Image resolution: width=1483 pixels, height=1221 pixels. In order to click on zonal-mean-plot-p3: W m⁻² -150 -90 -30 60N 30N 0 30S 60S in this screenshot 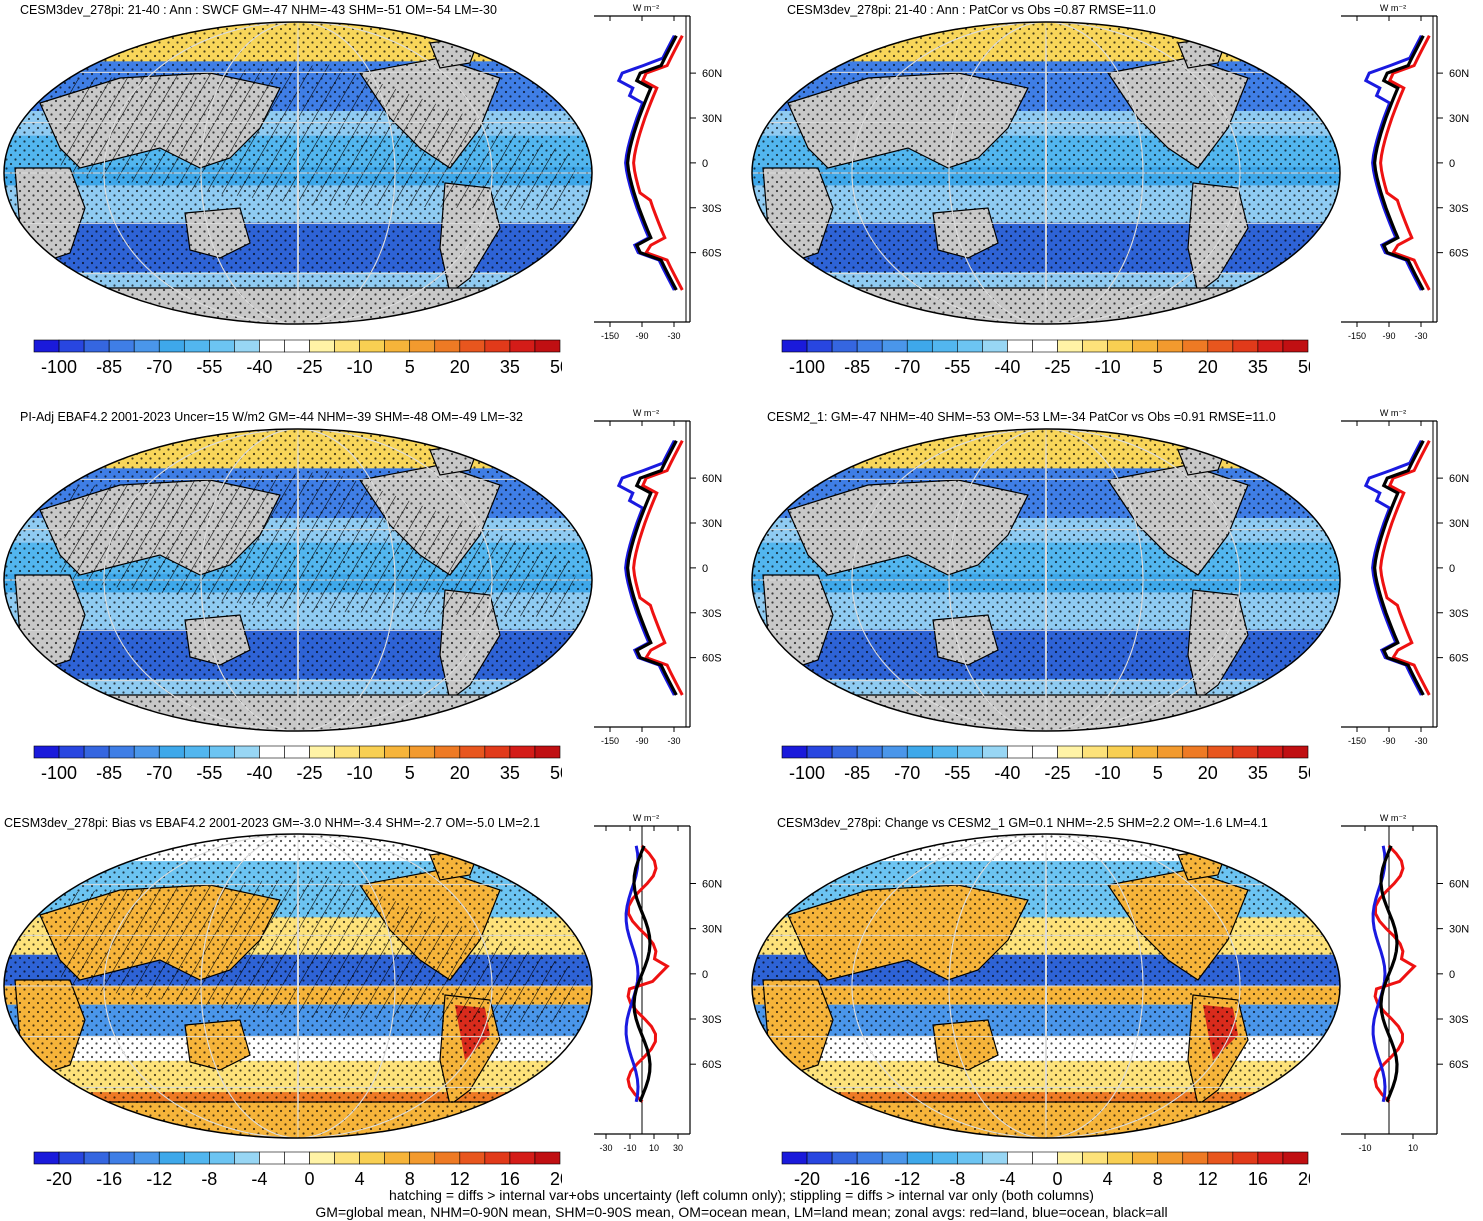, I will do `click(658, 577)`.